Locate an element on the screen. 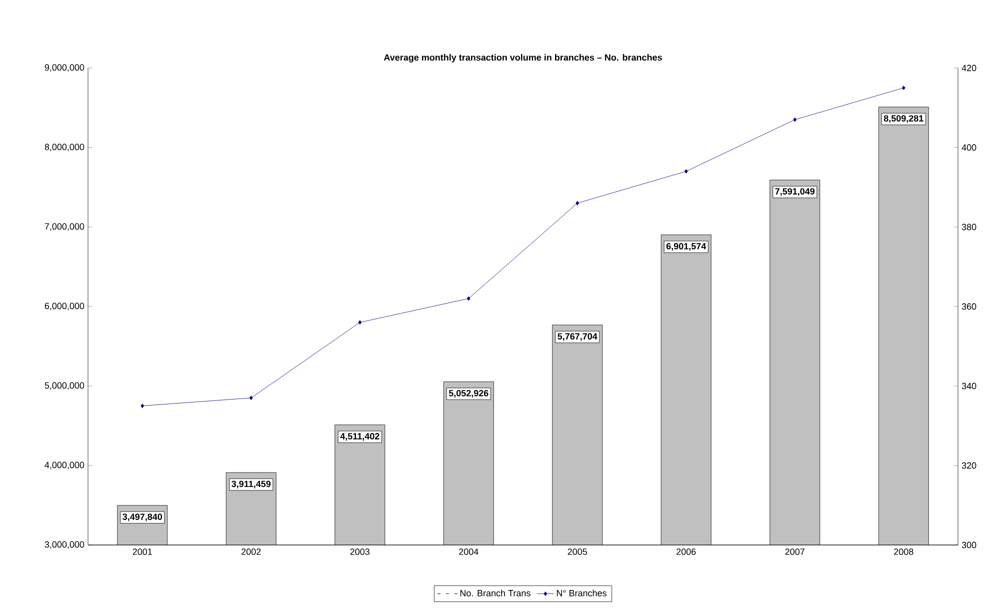 This screenshot has width=991, height=610. data-label: 8,509,281 is located at coordinates (904, 119).